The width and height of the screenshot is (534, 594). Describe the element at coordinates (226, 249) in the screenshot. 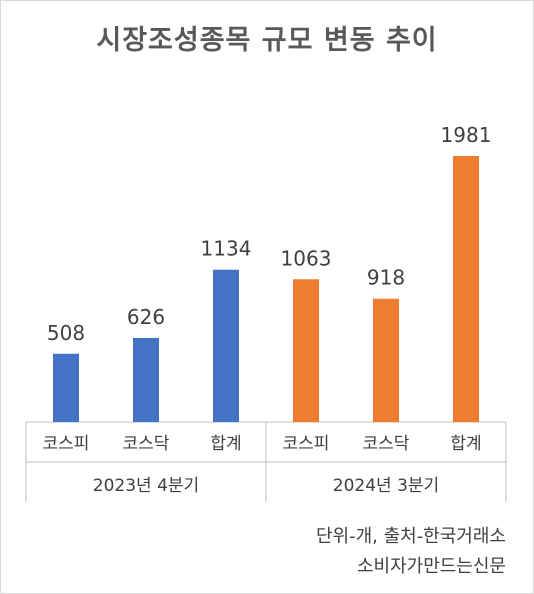

I see `data-label: 1134` at that location.